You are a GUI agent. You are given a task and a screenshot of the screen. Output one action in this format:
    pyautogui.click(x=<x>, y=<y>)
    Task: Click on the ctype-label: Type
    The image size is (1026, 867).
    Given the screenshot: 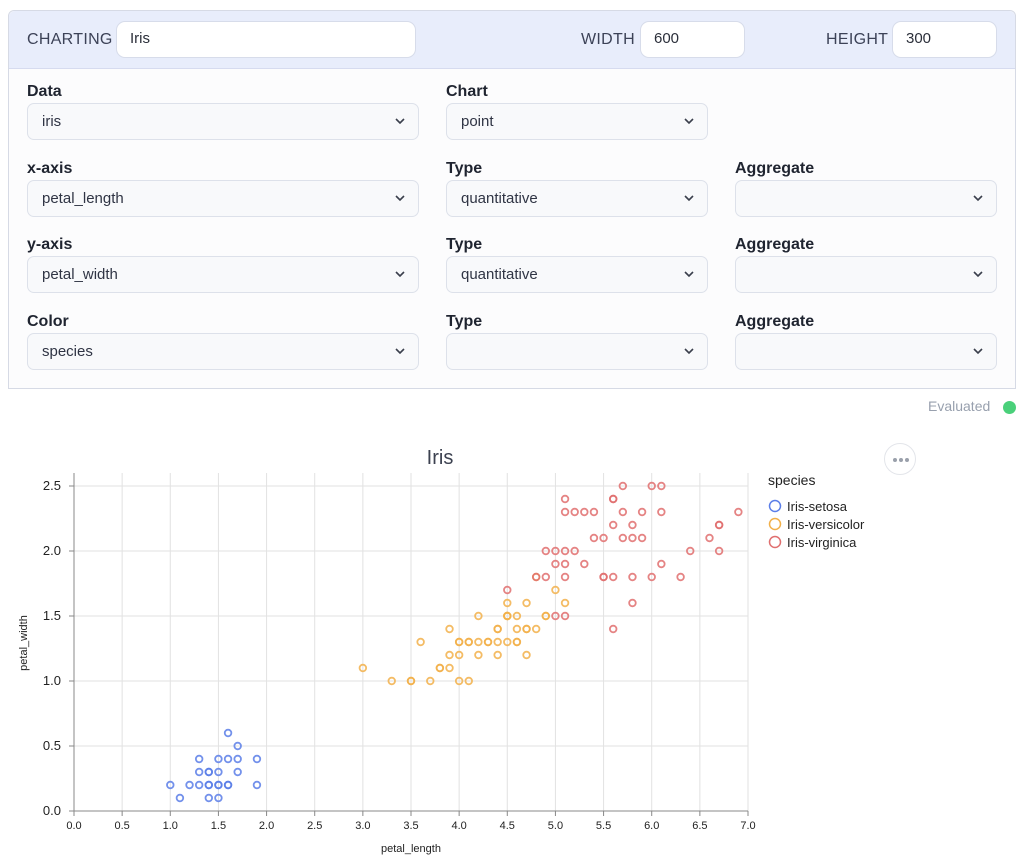 What is the action you would take?
    pyautogui.click(x=464, y=321)
    